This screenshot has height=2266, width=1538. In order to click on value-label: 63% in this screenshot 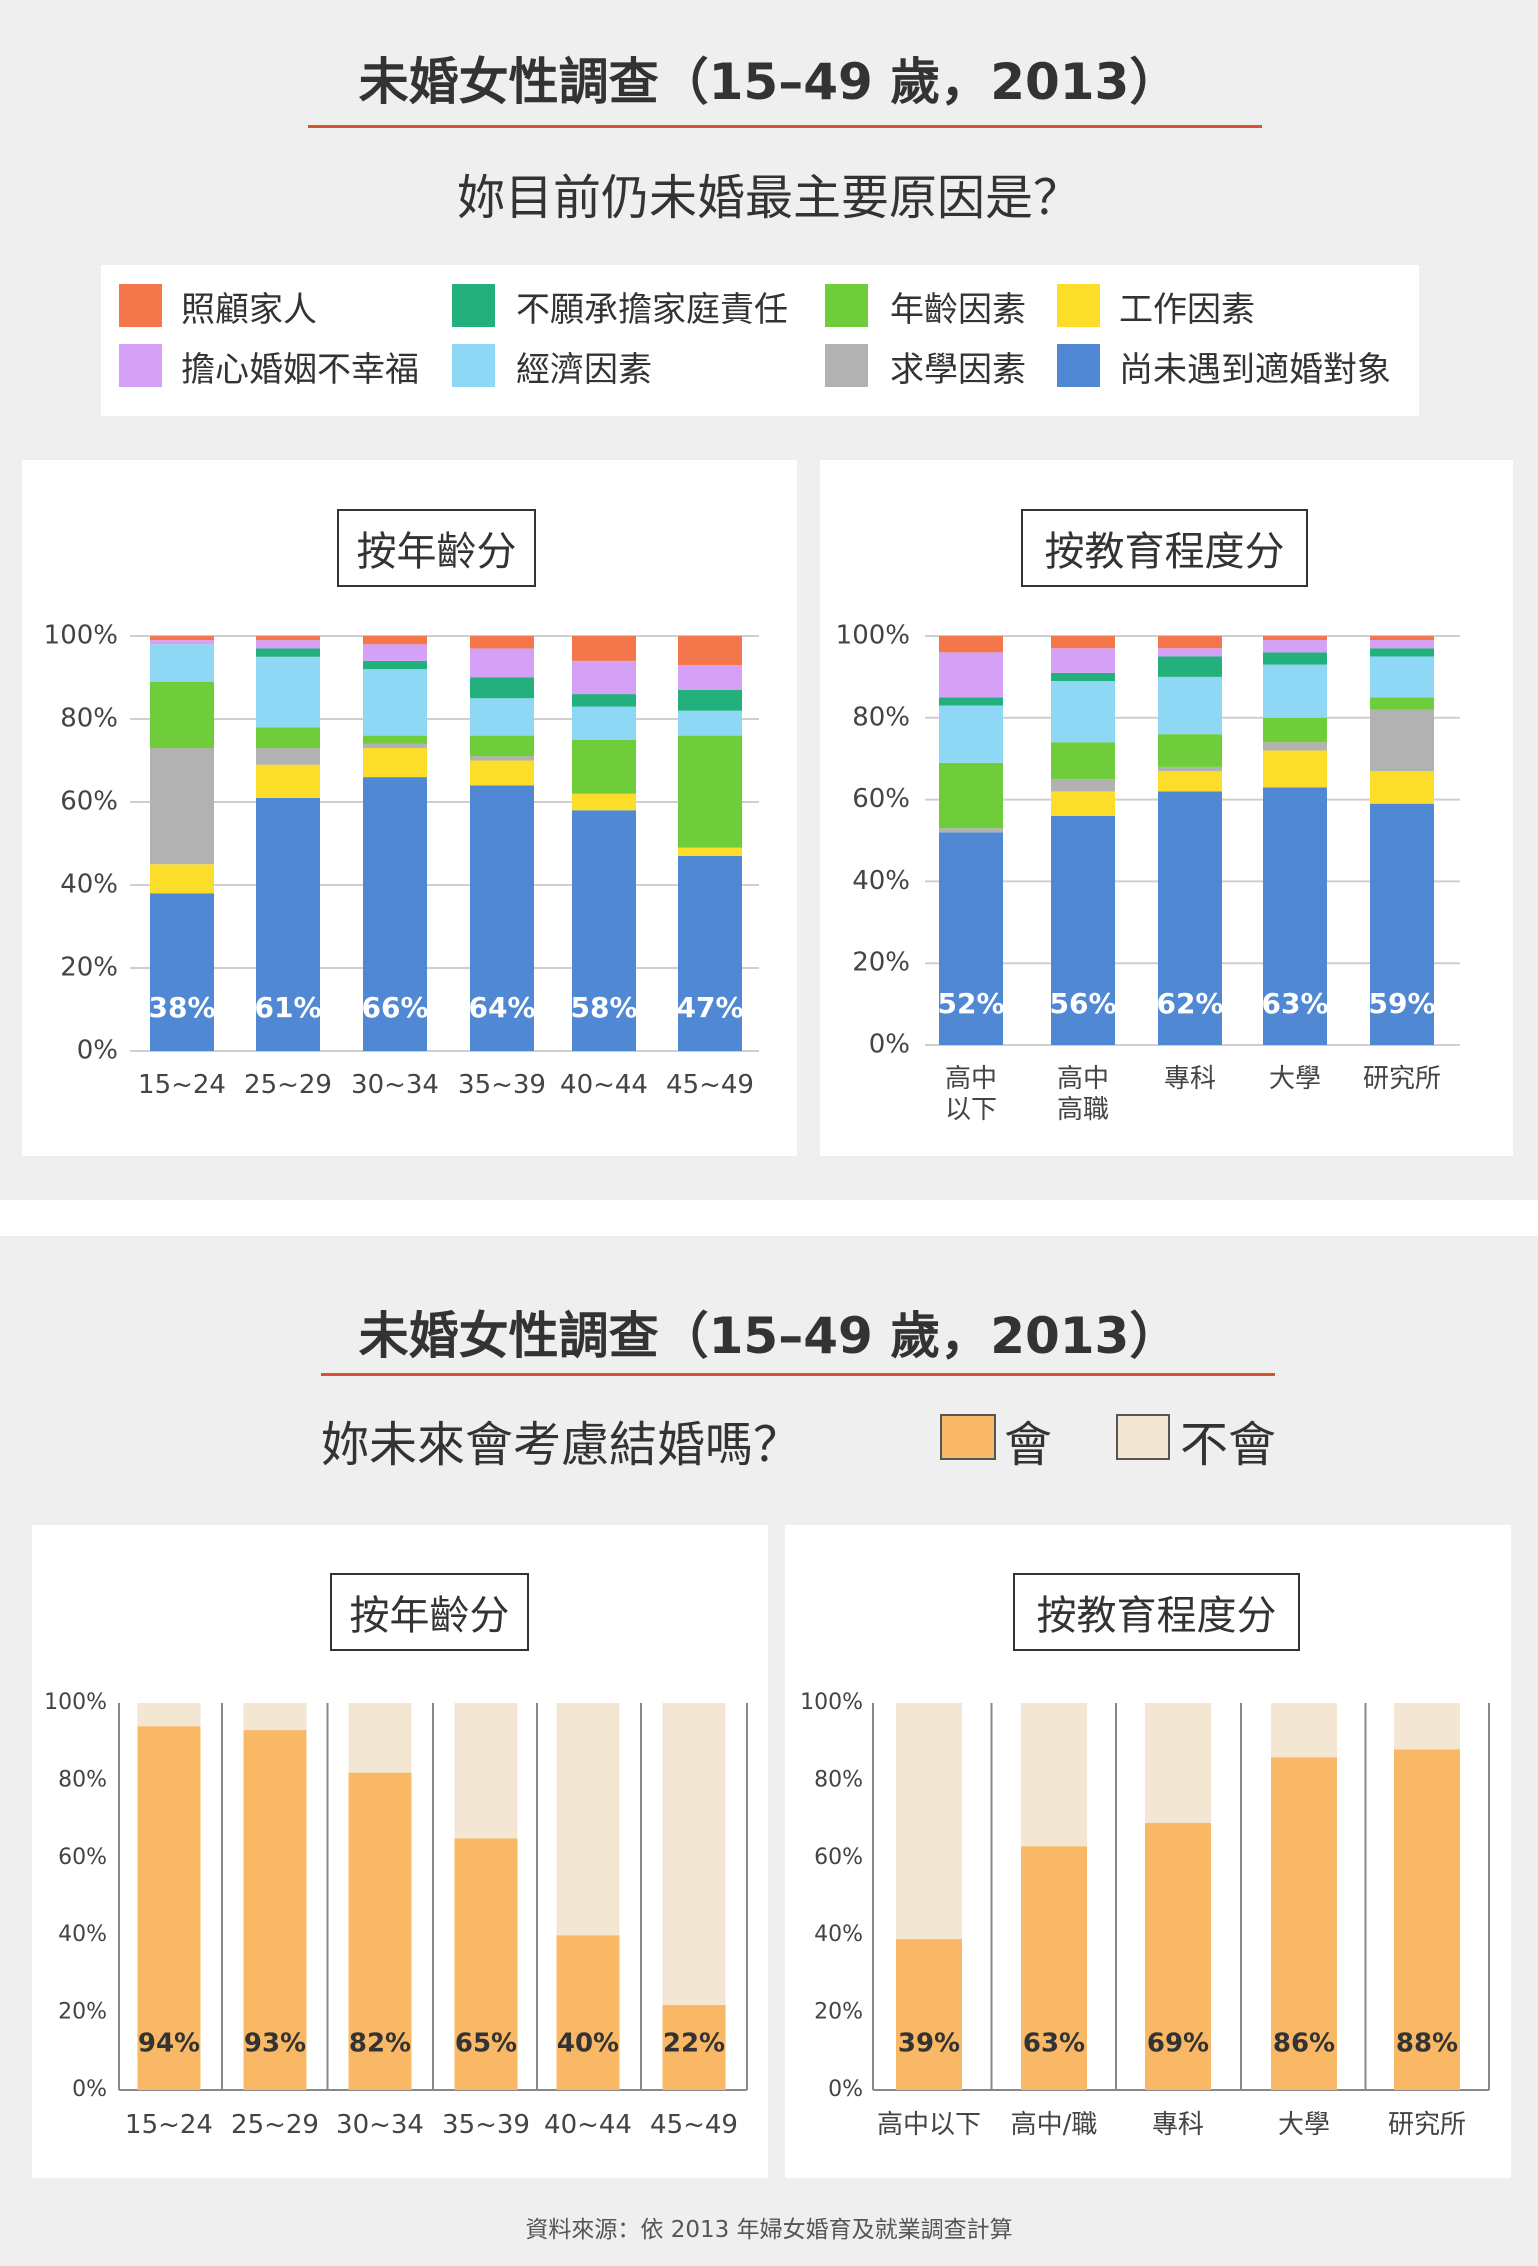, I will do `click(1054, 2044)`.